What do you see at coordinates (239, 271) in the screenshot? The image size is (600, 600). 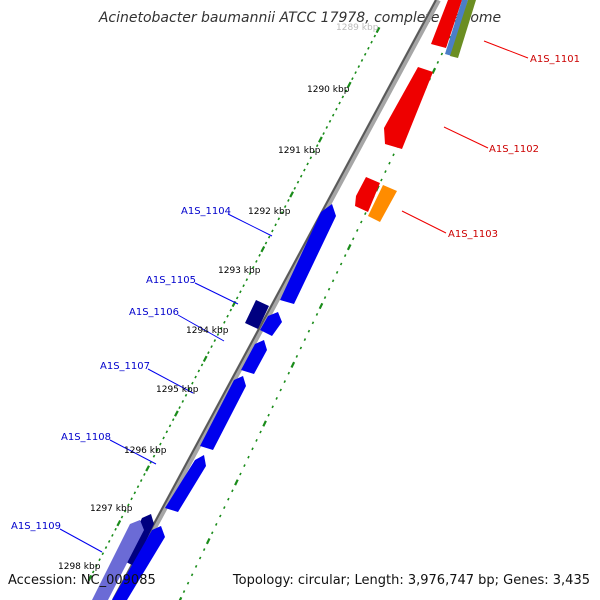 I see `ruler-label: 1293 kbp` at bounding box center [239, 271].